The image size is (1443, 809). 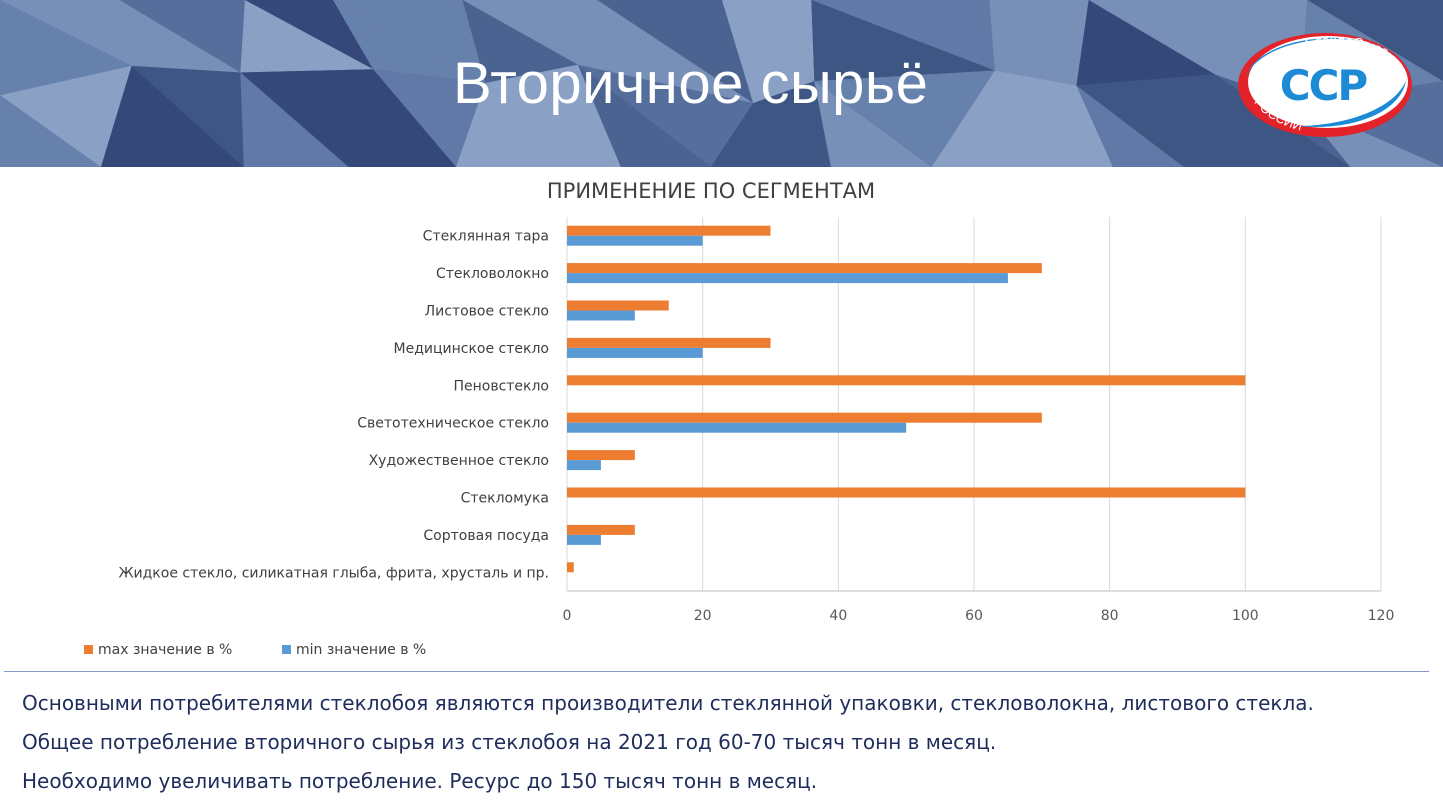 What do you see at coordinates (501, 386) in the screenshot?
I see `category-label: Пеновстекло` at bounding box center [501, 386].